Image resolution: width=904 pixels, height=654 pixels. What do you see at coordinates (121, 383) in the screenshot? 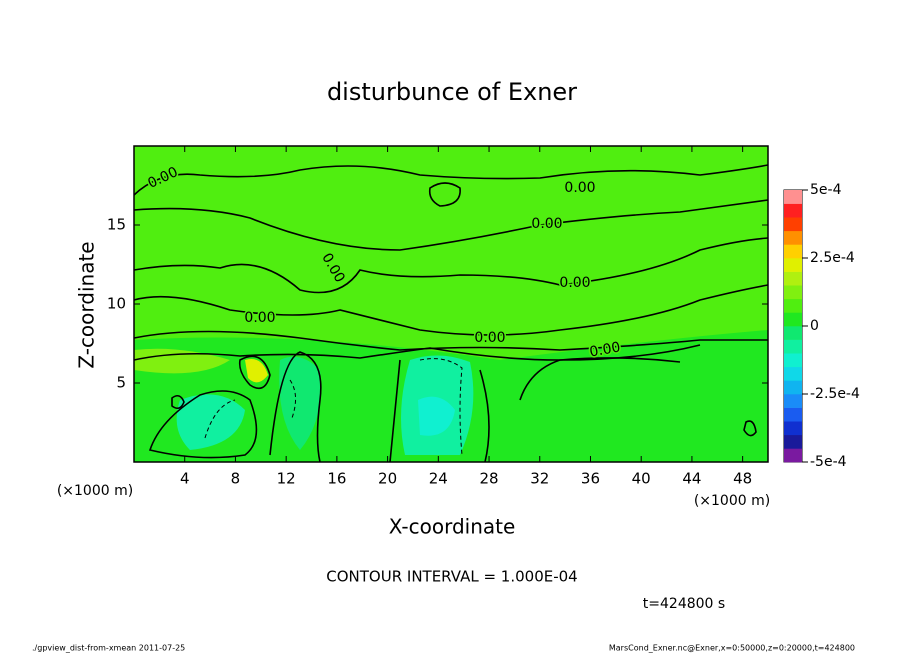
I see `y-tick-label: 5` at bounding box center [121, 383].